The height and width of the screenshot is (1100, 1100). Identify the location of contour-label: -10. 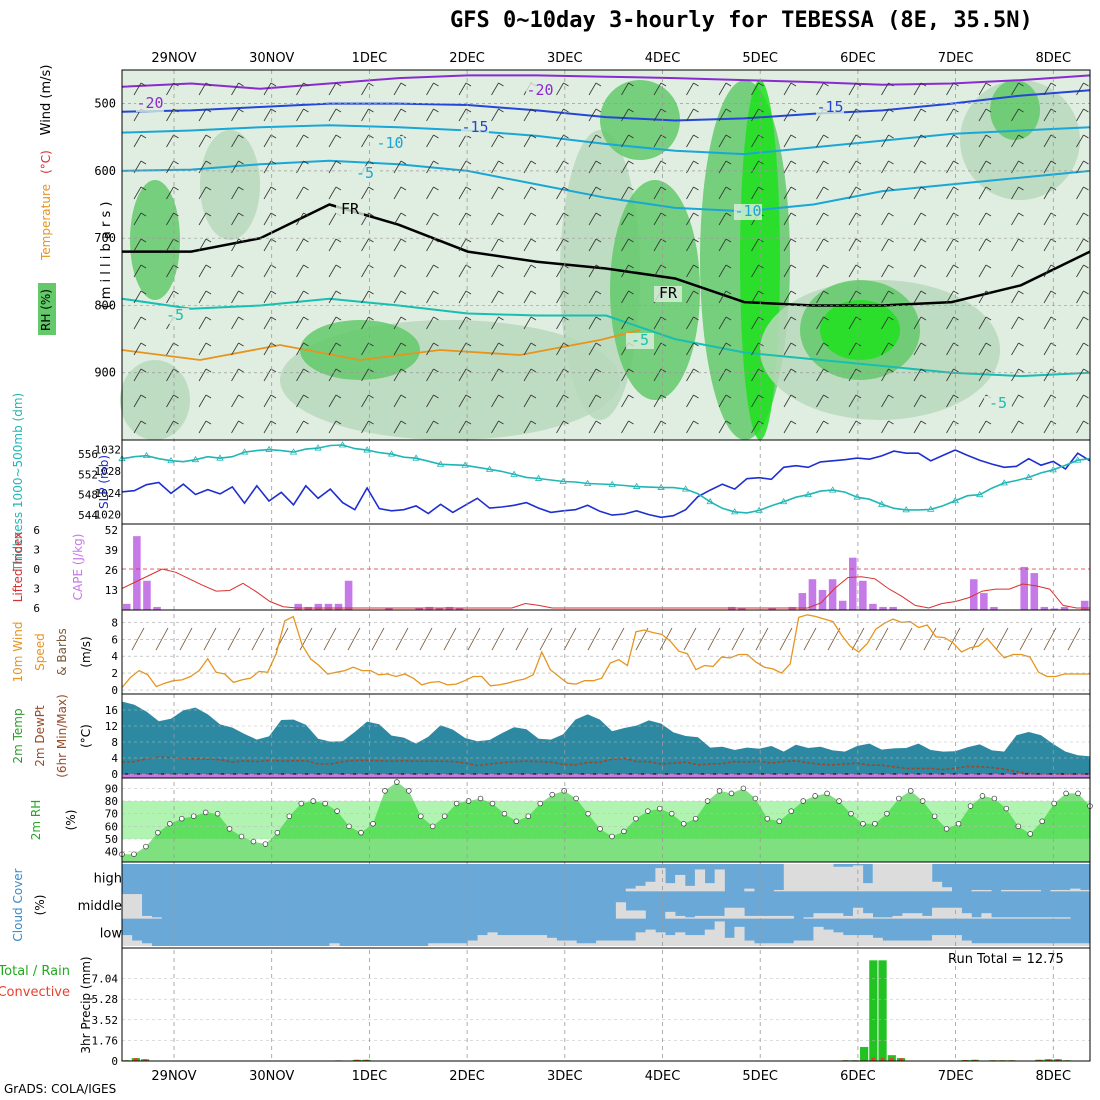
(389, 143).